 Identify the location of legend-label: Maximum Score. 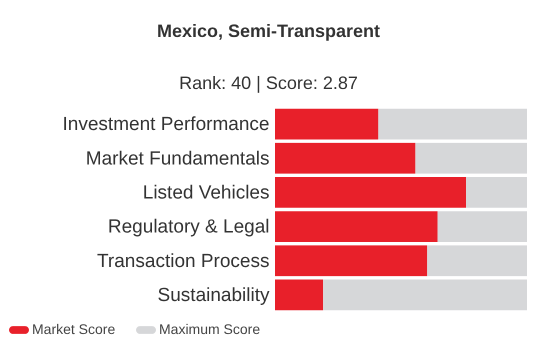
(209, 329).